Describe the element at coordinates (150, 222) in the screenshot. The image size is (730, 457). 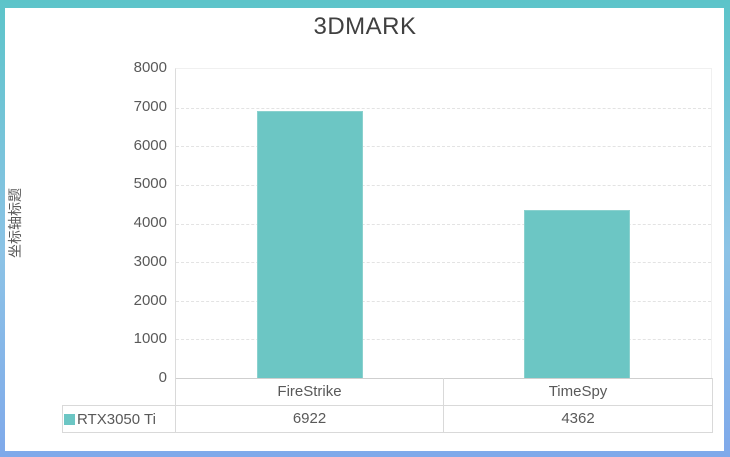
I see `y-tick-label: 4000` at that location.